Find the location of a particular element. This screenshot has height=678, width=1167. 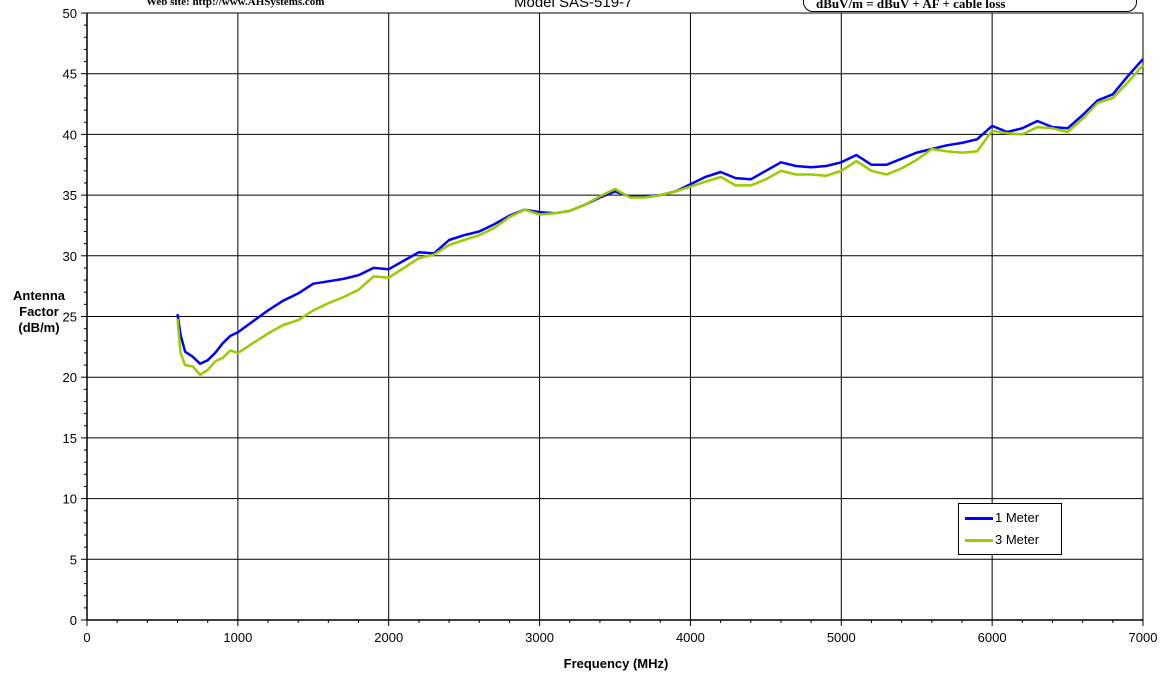

y-axis-label-line: Factor is located at coordinates (39, 311).